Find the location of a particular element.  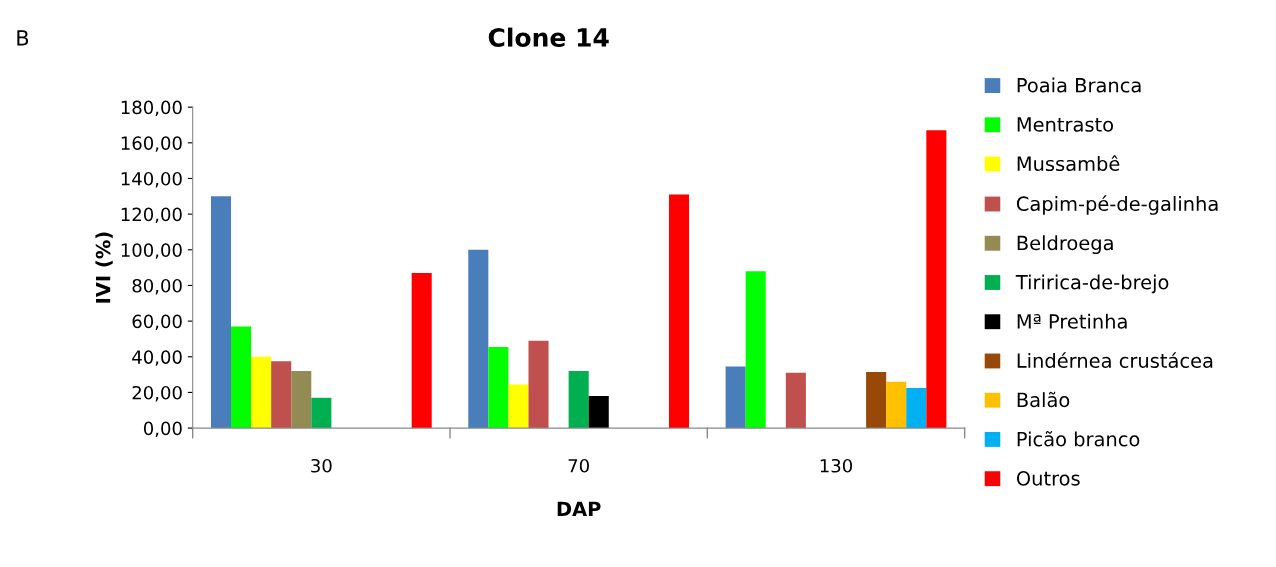

legend-label: Beldroega is located at coordinates (1065, 245).